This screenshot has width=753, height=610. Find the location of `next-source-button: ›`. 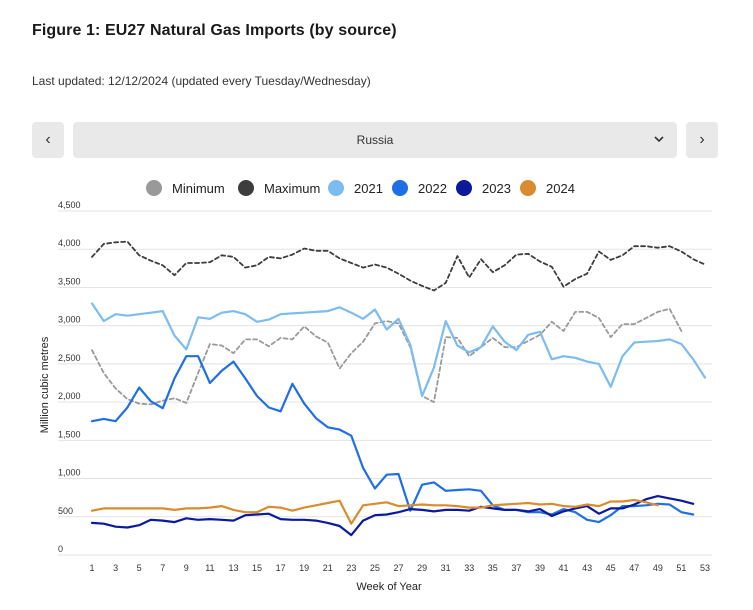

next-source-button: › is located at coordinates (702, 140).